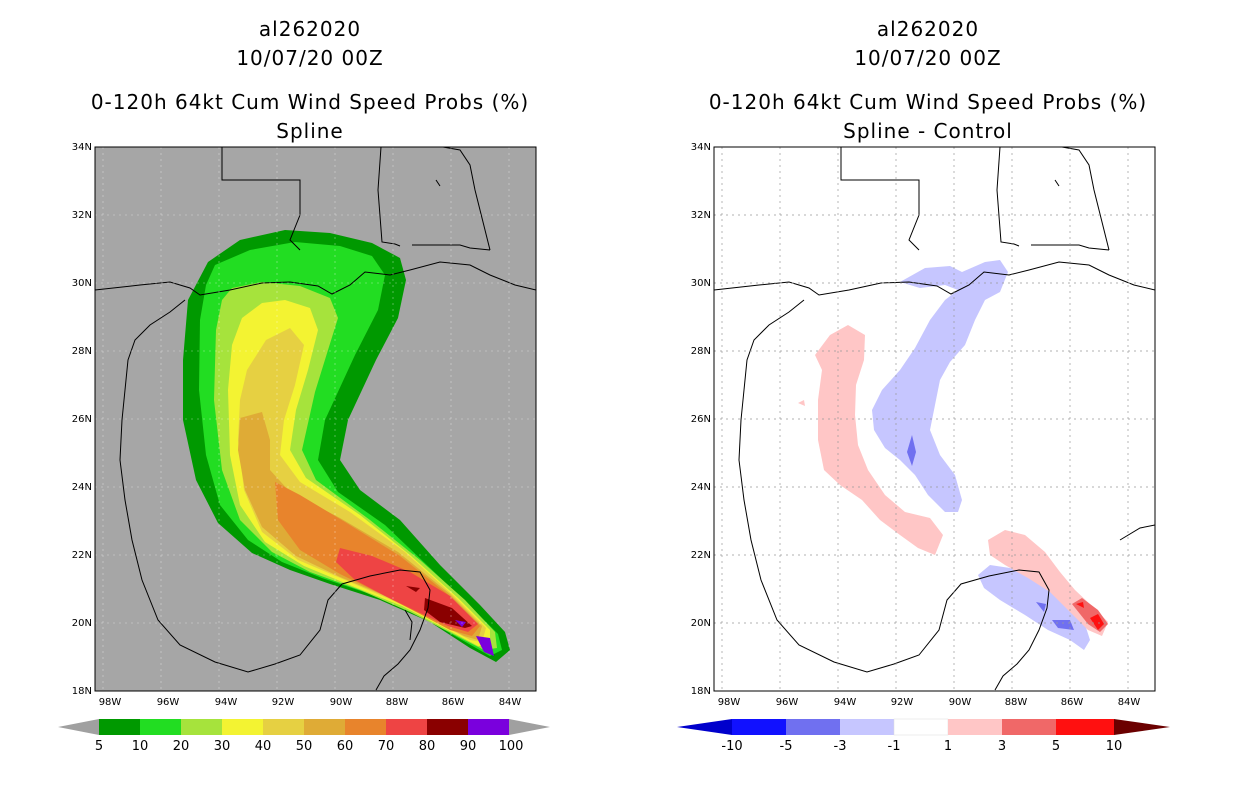 This screenshot has height=800, width=1236. I want to click on left-lon-label: 84W, so click(510, 702).